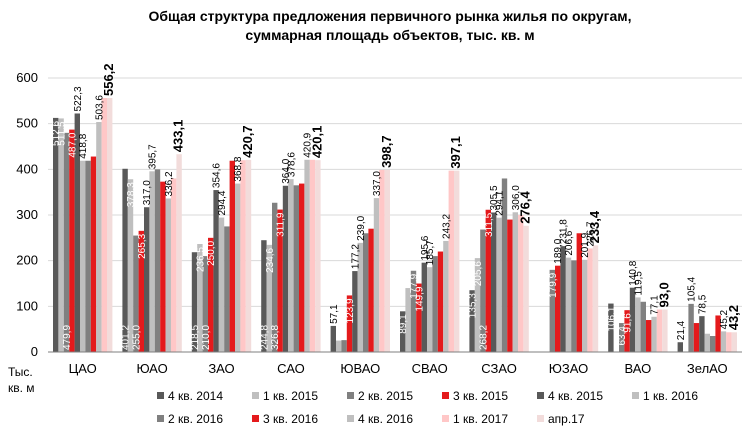 The width and height of the screenshot is (752, 443). Describe the element at coordinates (206, 337) in the screenshot. I see `data-label: 210,0` at that location.